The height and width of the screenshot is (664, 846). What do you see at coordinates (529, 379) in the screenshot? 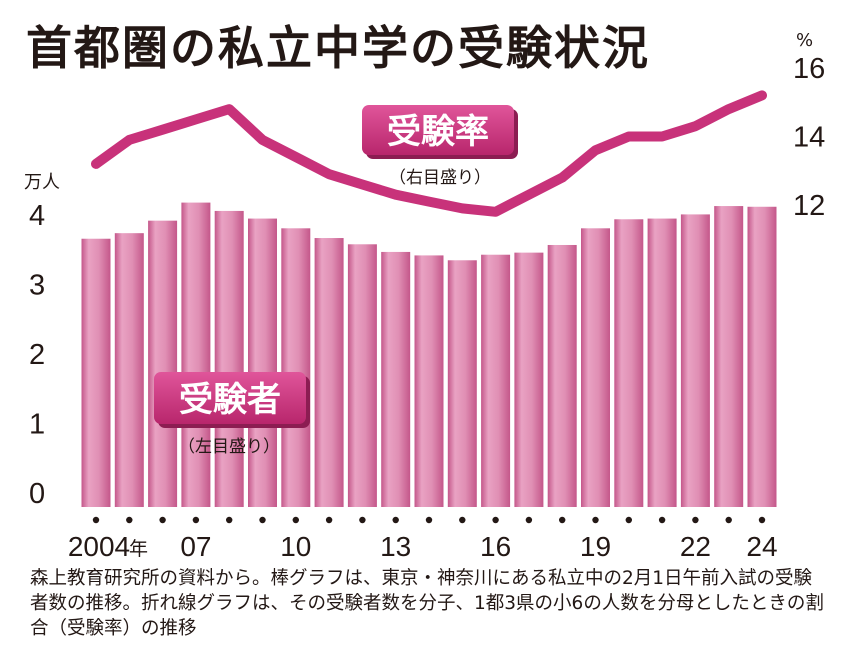
I see `bar-2017` at bounding box center [529, 379].